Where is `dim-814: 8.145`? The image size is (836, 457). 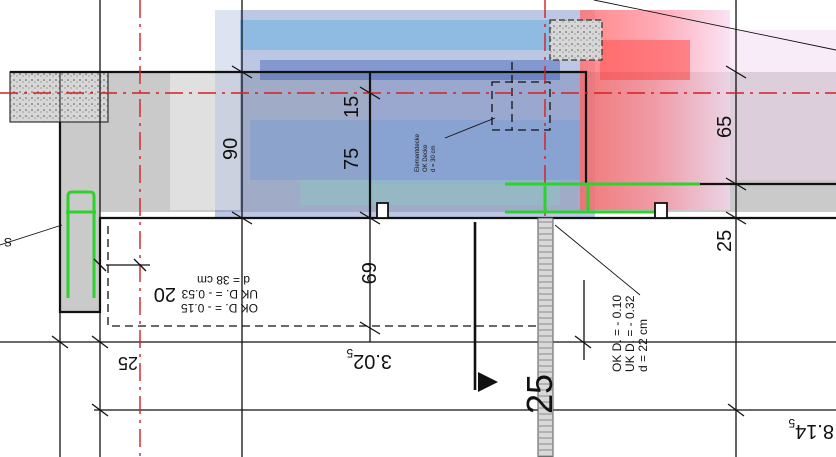 dim-814: 8.145 is located at coordinates (811, 429).